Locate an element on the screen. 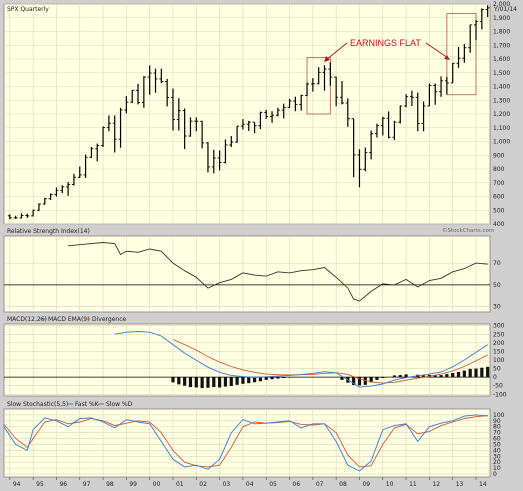 The image size is (523, 491). annotation-arrowhead-right is located at coordinates (447, 57).